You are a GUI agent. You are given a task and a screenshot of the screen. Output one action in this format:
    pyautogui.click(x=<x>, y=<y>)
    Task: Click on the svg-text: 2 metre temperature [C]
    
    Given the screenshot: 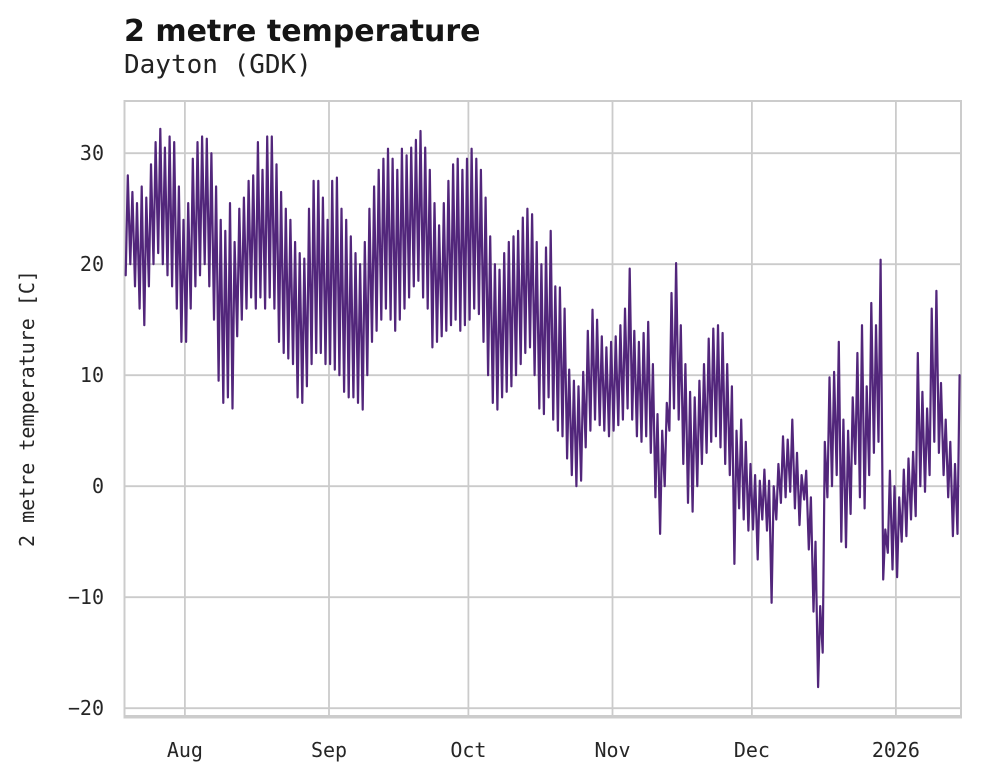 What is the action you would take?
    pyautogui.click(x=27, y=408)
    